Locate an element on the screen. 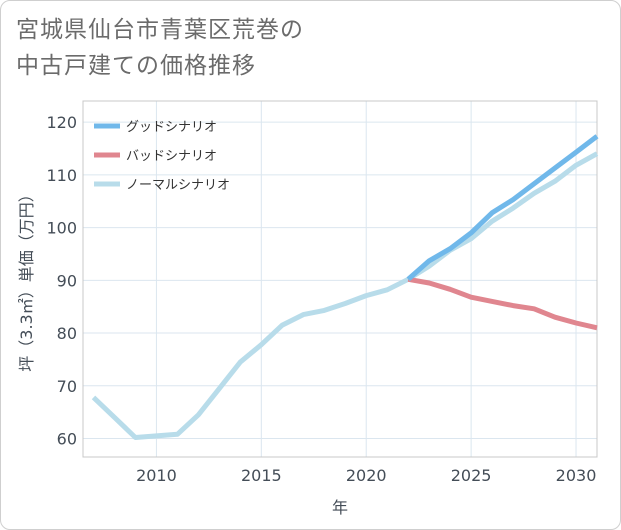 The width and height of the screenshot is (621, 530). chart-title: 宮城県仙台市青葉区荒巻の 中古戸建ての価格推移 is located at coordinates (160, 48).